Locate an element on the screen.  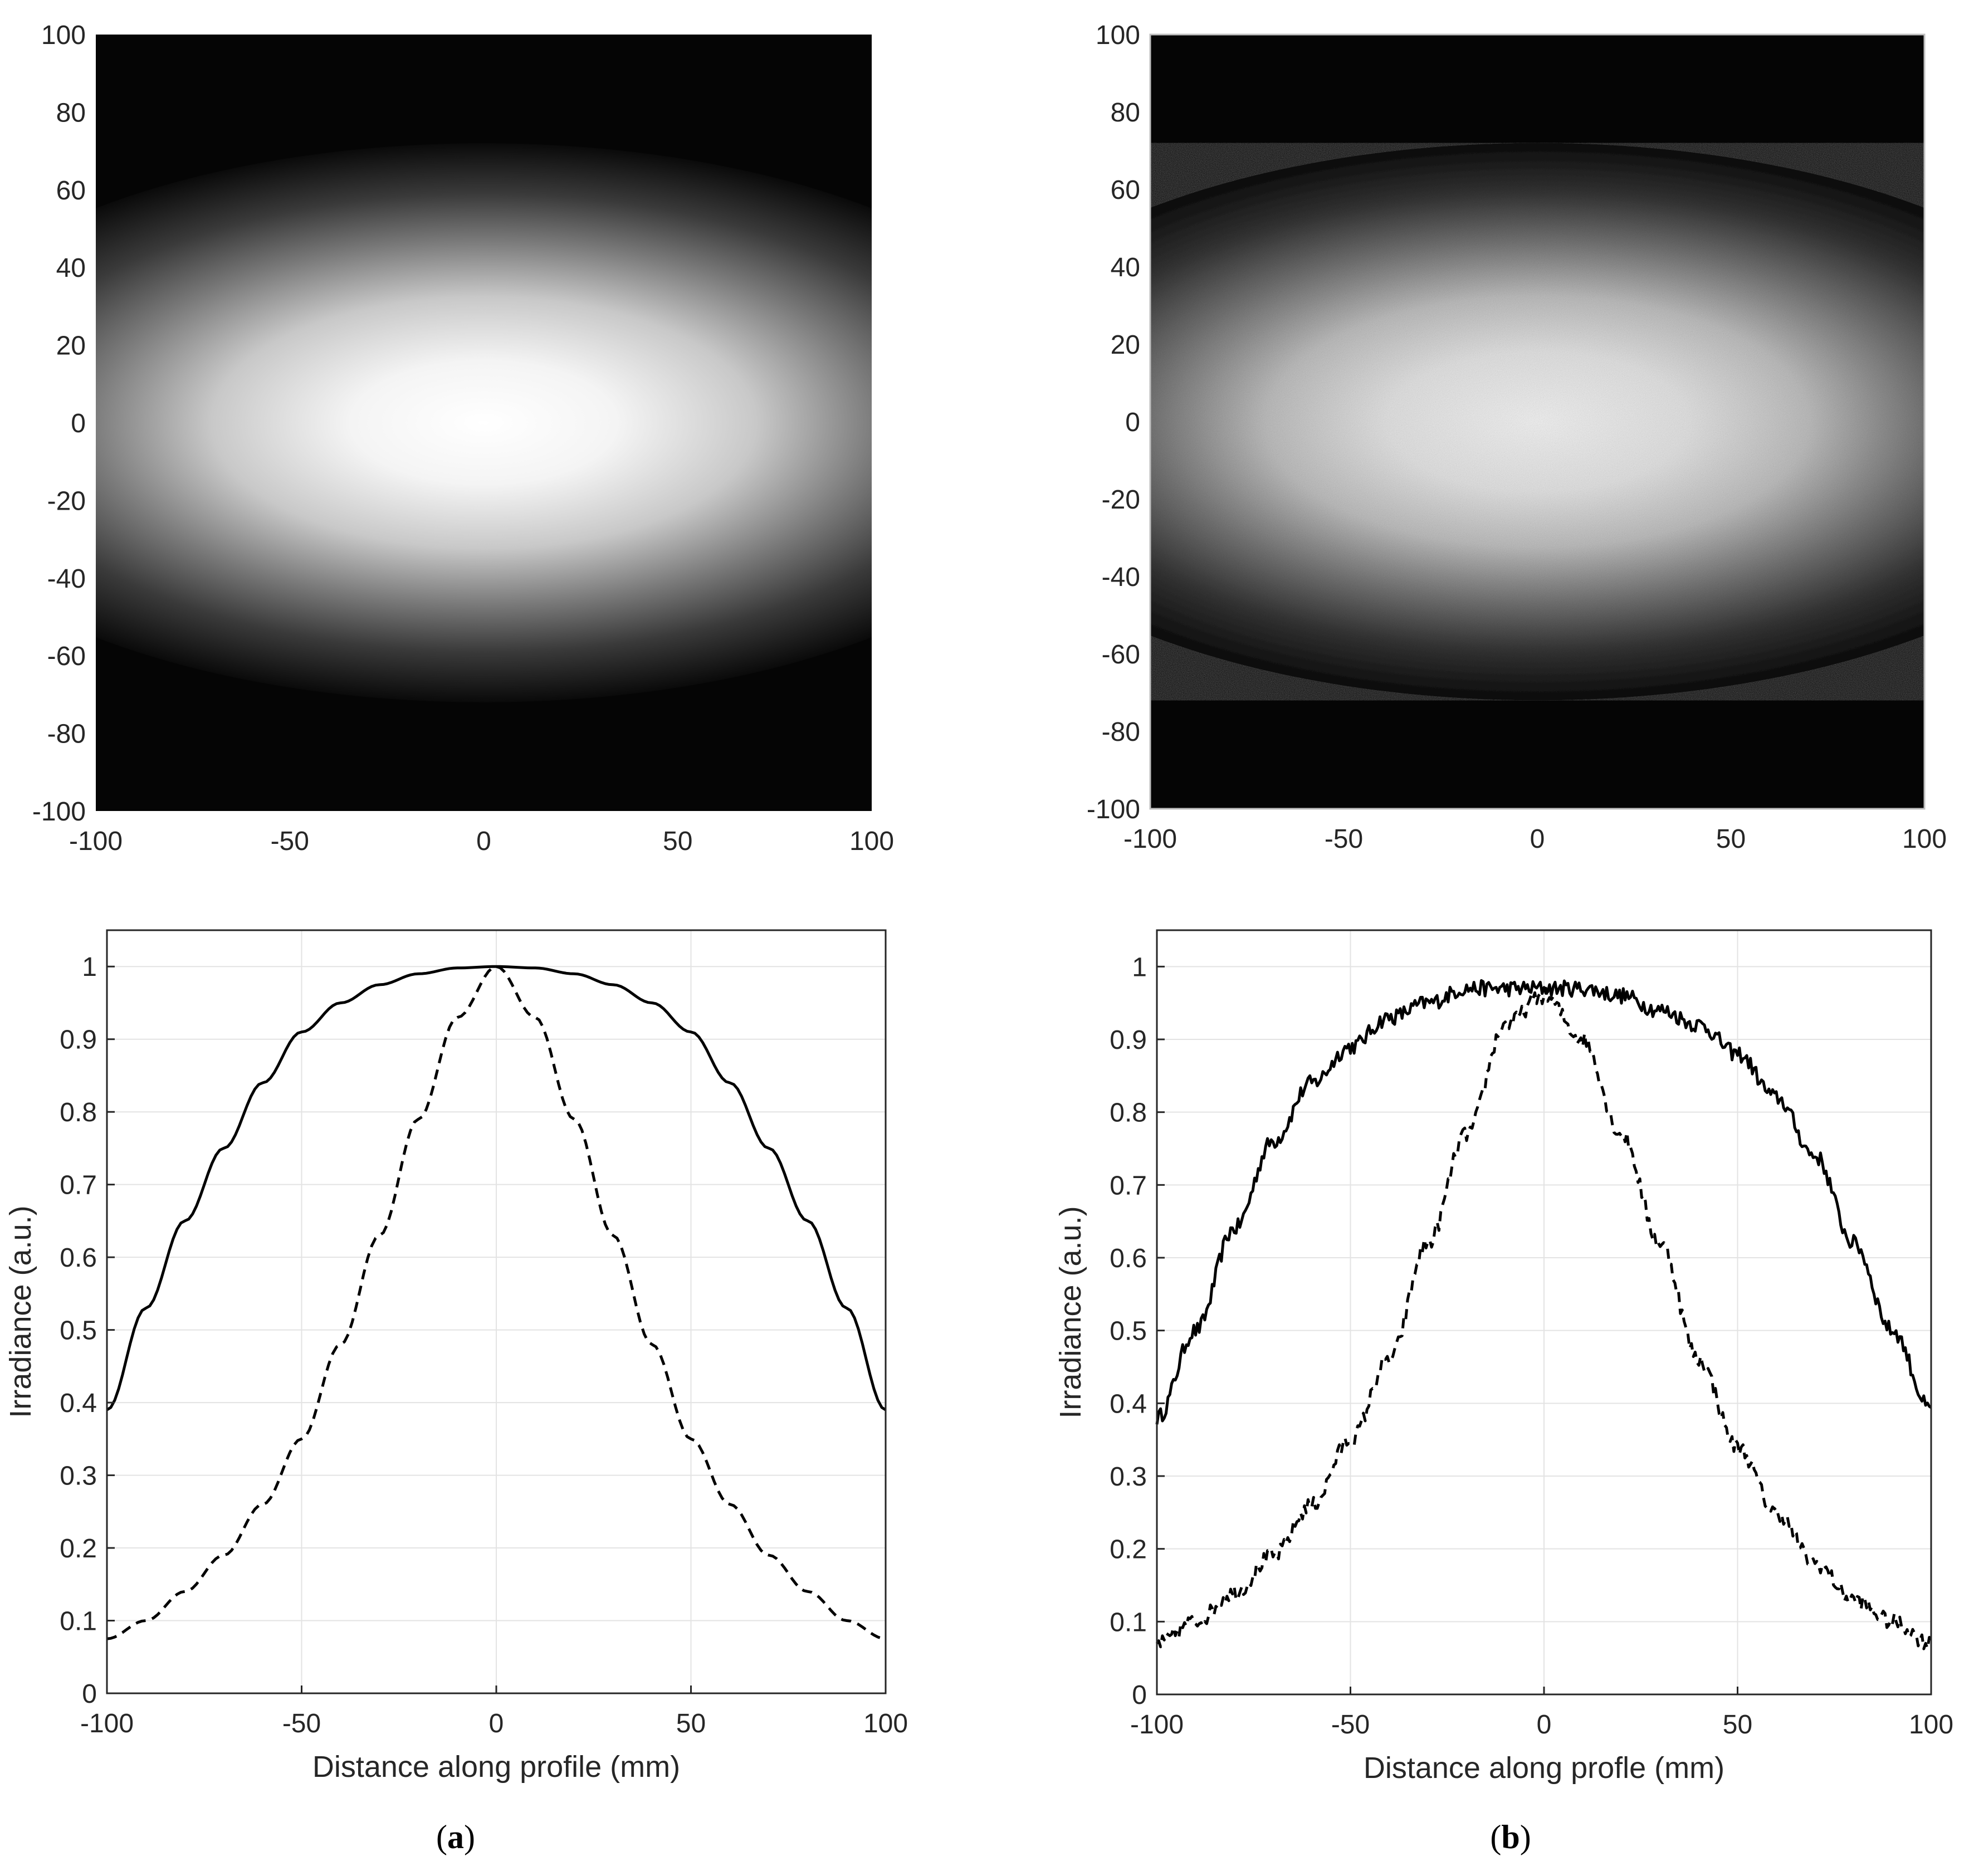
panel-label-a: (a) is located at coordinates (455, 1837).